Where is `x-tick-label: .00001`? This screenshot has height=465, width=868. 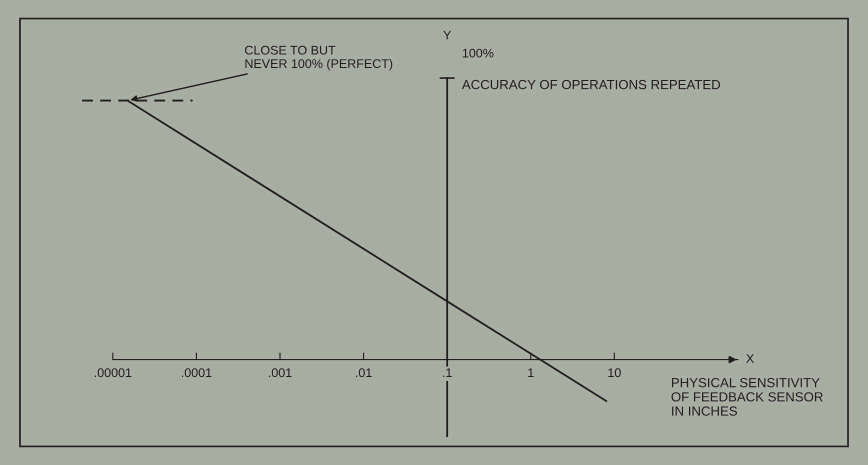
x-tick-label: .00001 is located at coordinates (113, 373).